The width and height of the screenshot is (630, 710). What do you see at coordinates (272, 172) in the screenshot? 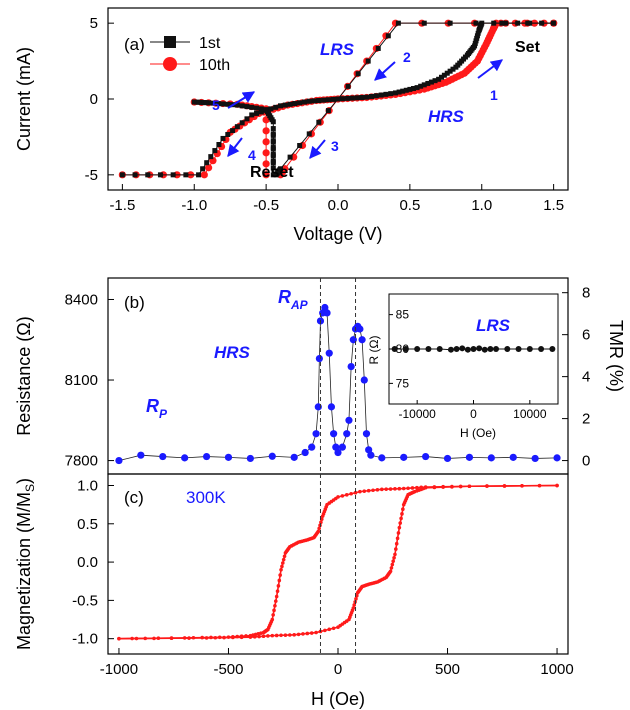
I see `annotation-reset: Reset` at bounding box center [272, 172].